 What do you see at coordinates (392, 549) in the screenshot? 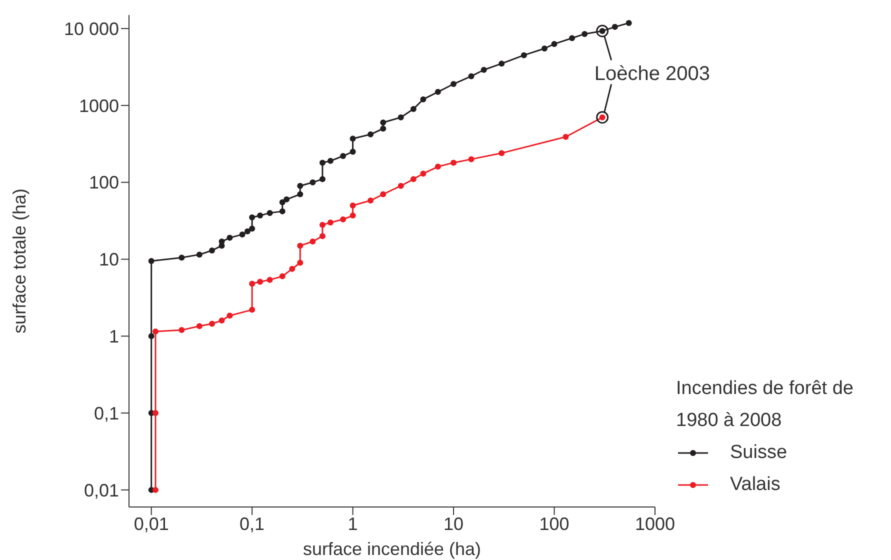
I see `x-axis-title: surface incendiée (ha)` at bounding box center [392, 549].